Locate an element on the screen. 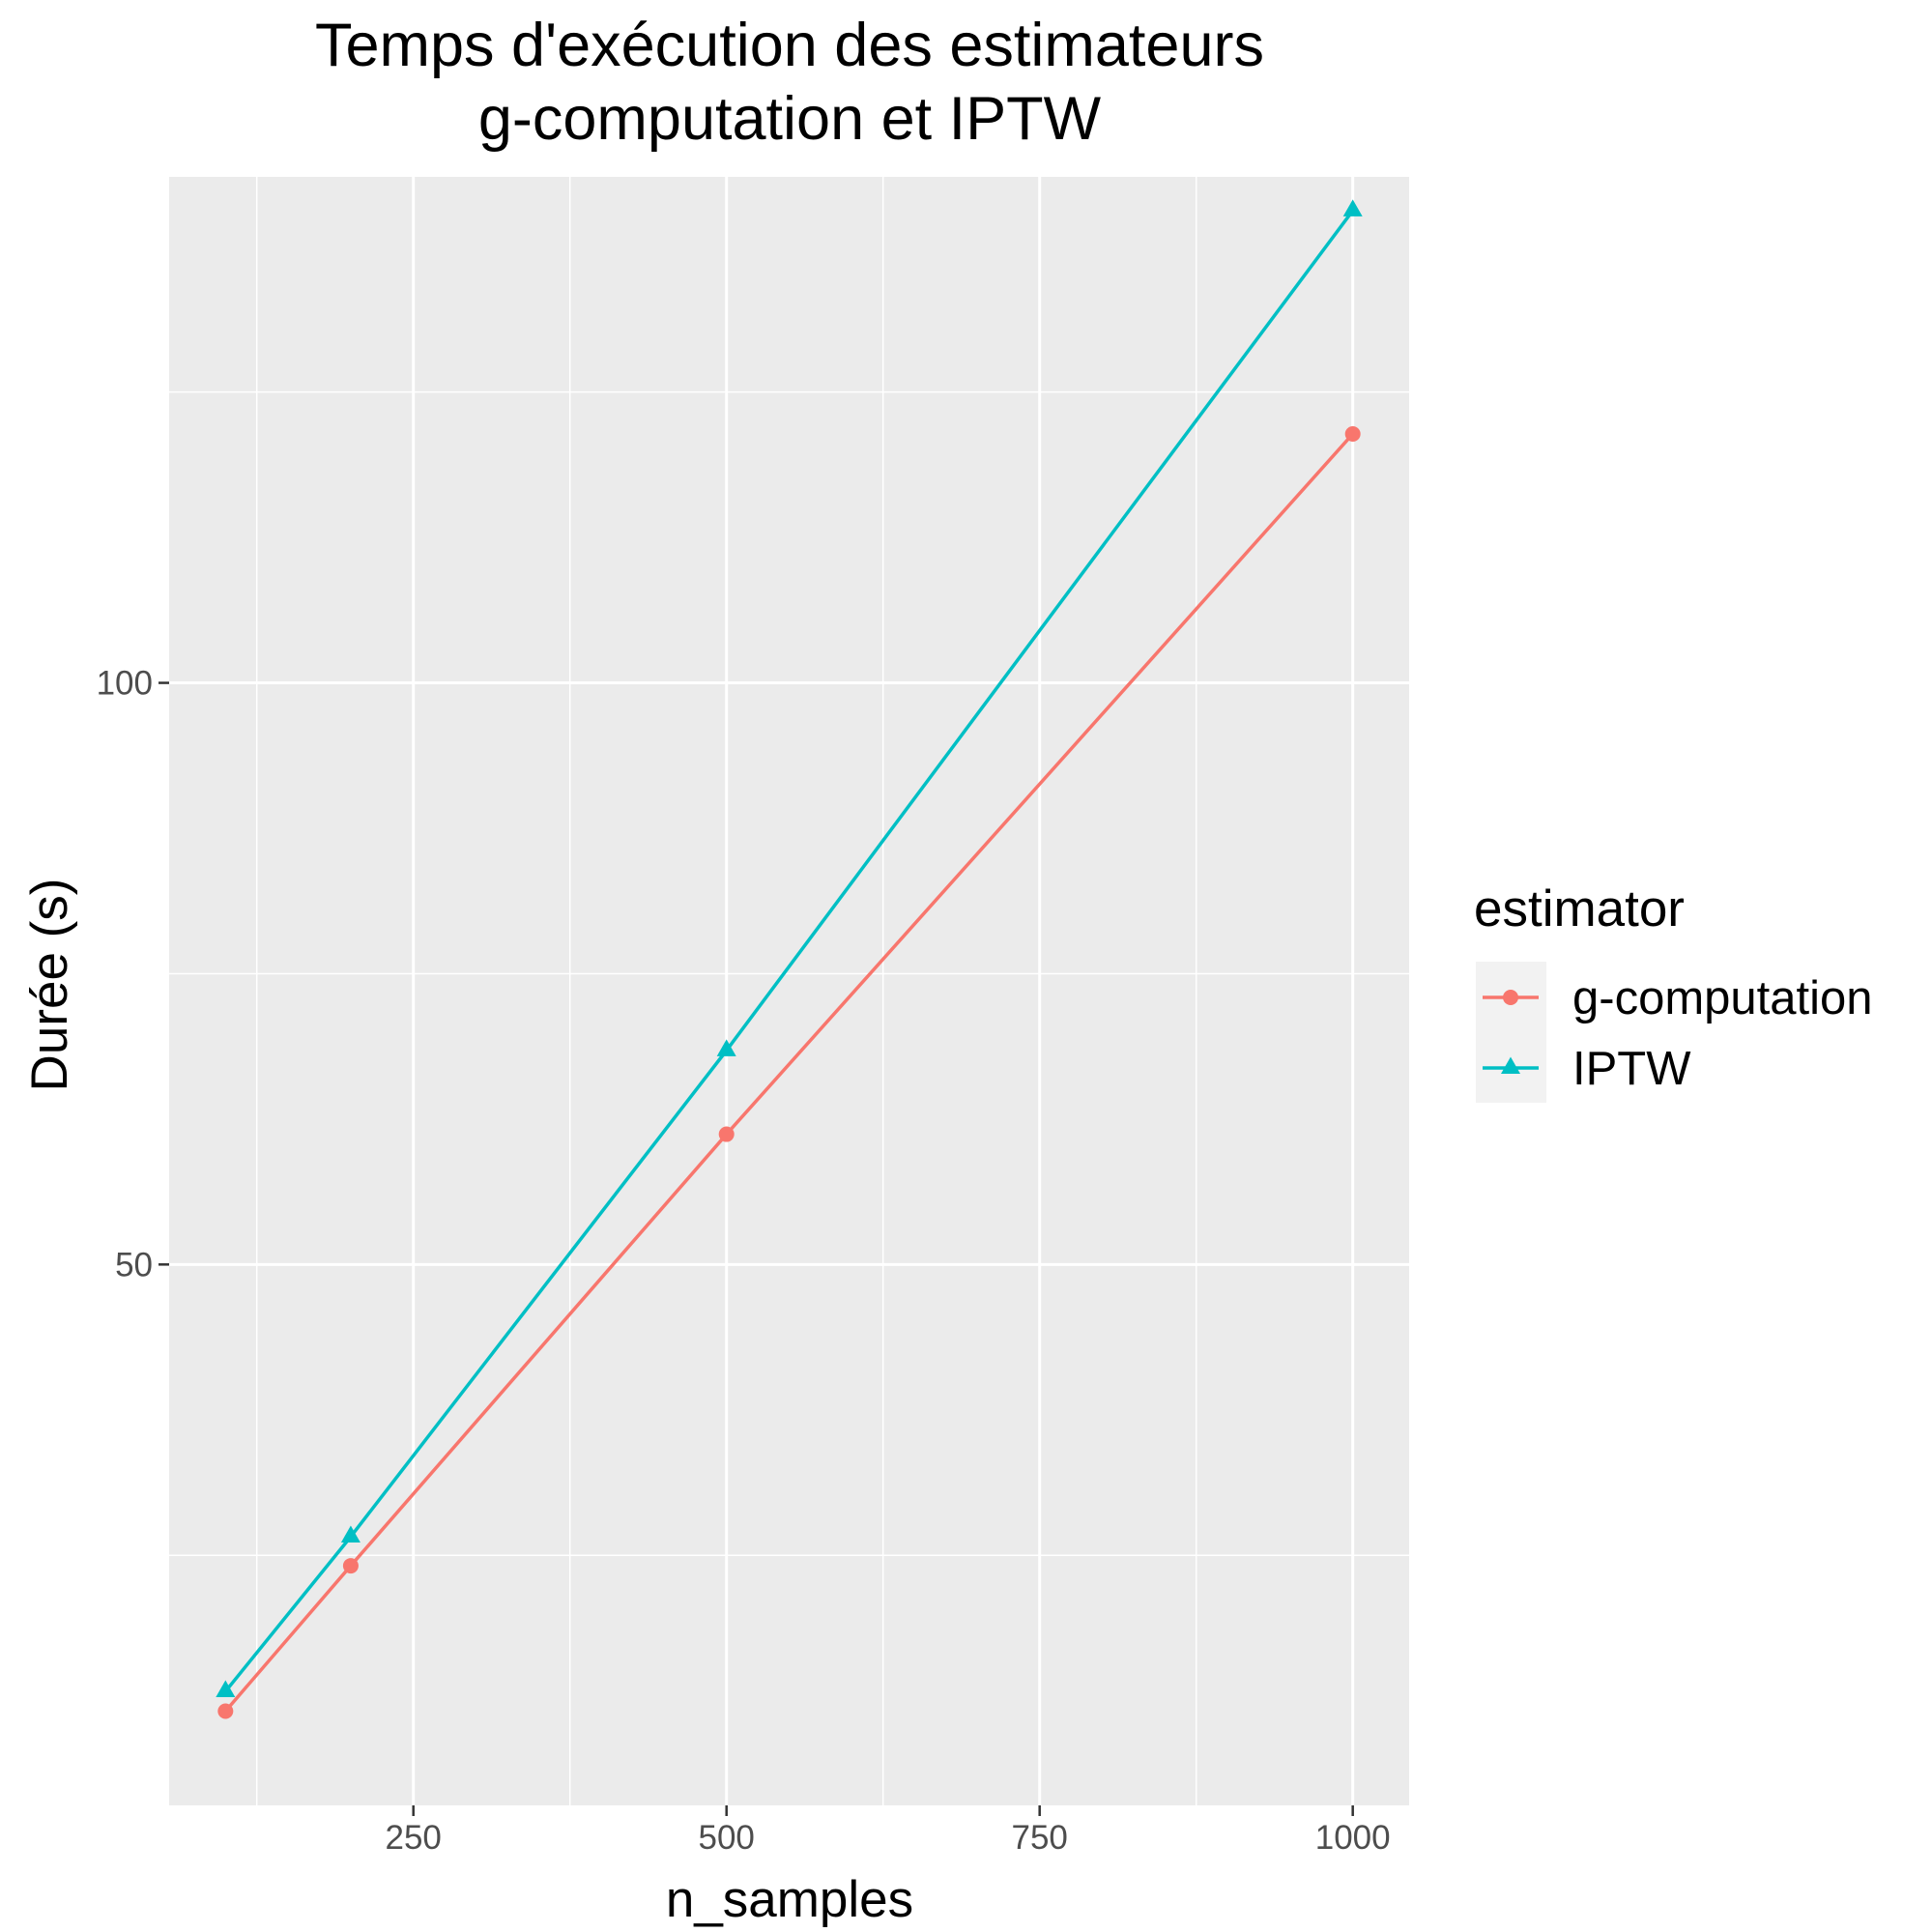 The height and width of the screenshot is (1932, 1932). legend-label-g-computation: g-computation is located at coordinates (1723, 998).